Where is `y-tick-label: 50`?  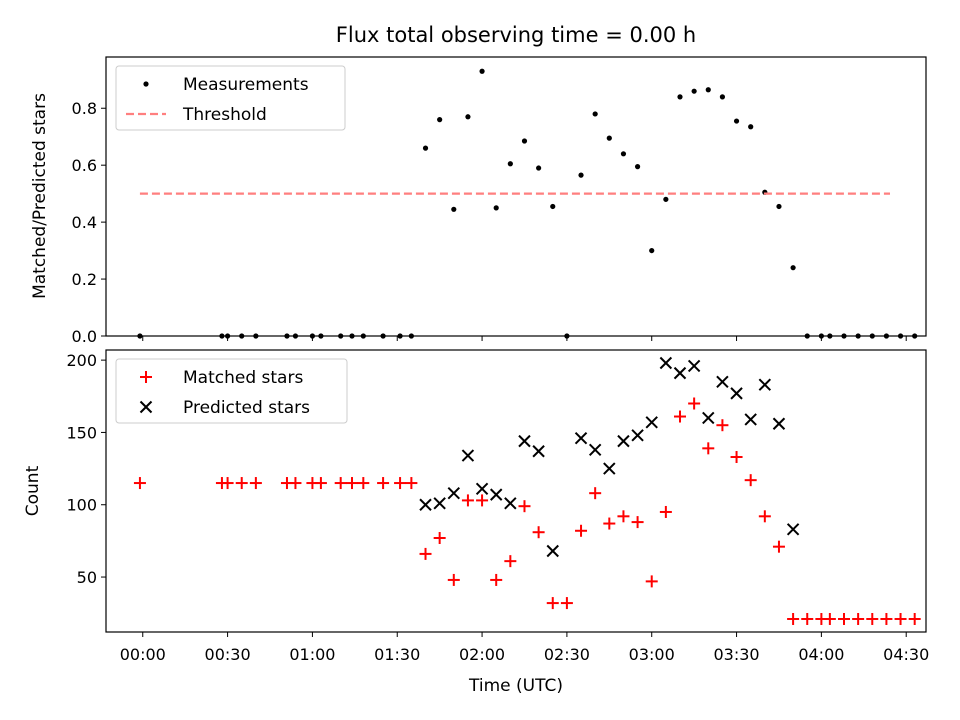 y-tick-label: 50 is located at coordinates (87, 577).